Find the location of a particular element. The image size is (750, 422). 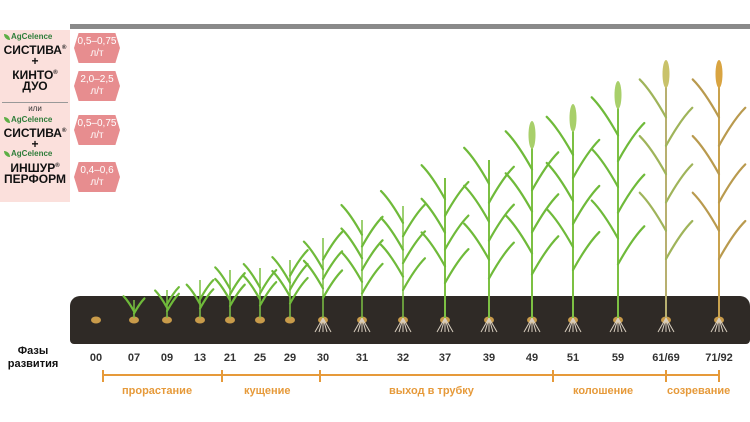

divider is located at coordinates (35, 102).